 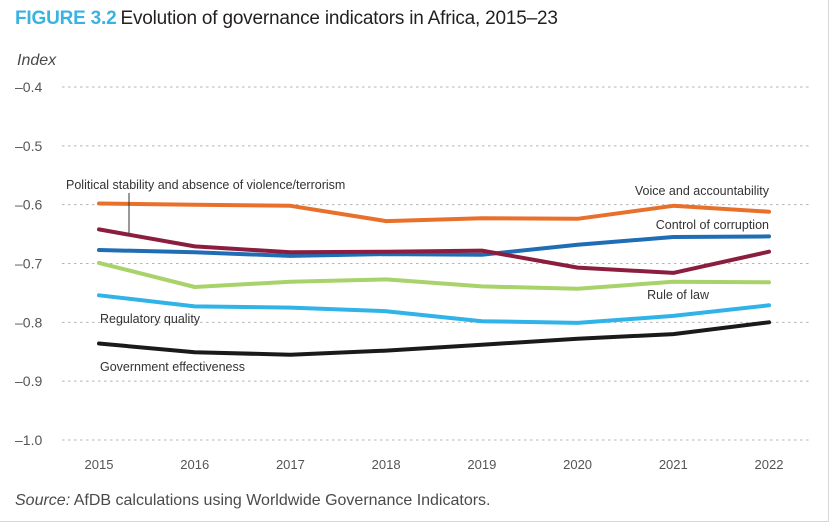 What do you see at coordinates (712, 225) in the screenshot?
I see `series-label: Control of corruption` at bounding box center [712, 225].